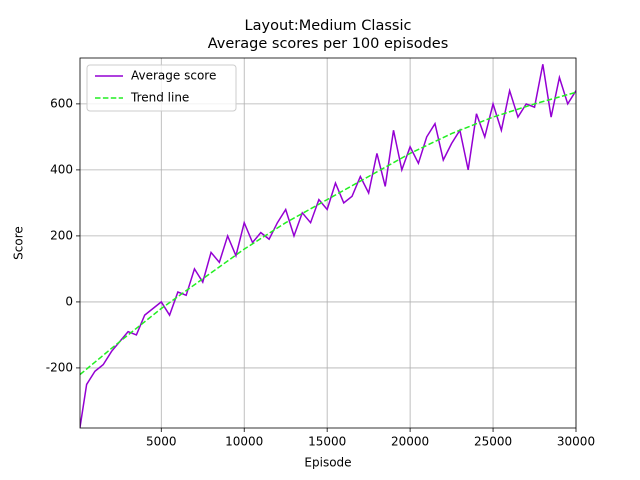 Image resolution: width=640 pixels, height=480 pixels. Describe the element at coordinates (159, 98) in the screenshot. I see `legend-label: Trend line` at that location.